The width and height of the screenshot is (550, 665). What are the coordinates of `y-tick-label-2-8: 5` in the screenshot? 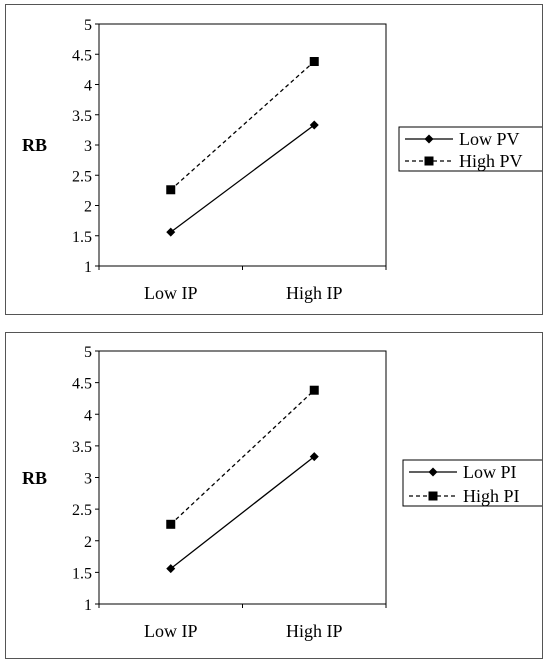 It's located at (88, 352).